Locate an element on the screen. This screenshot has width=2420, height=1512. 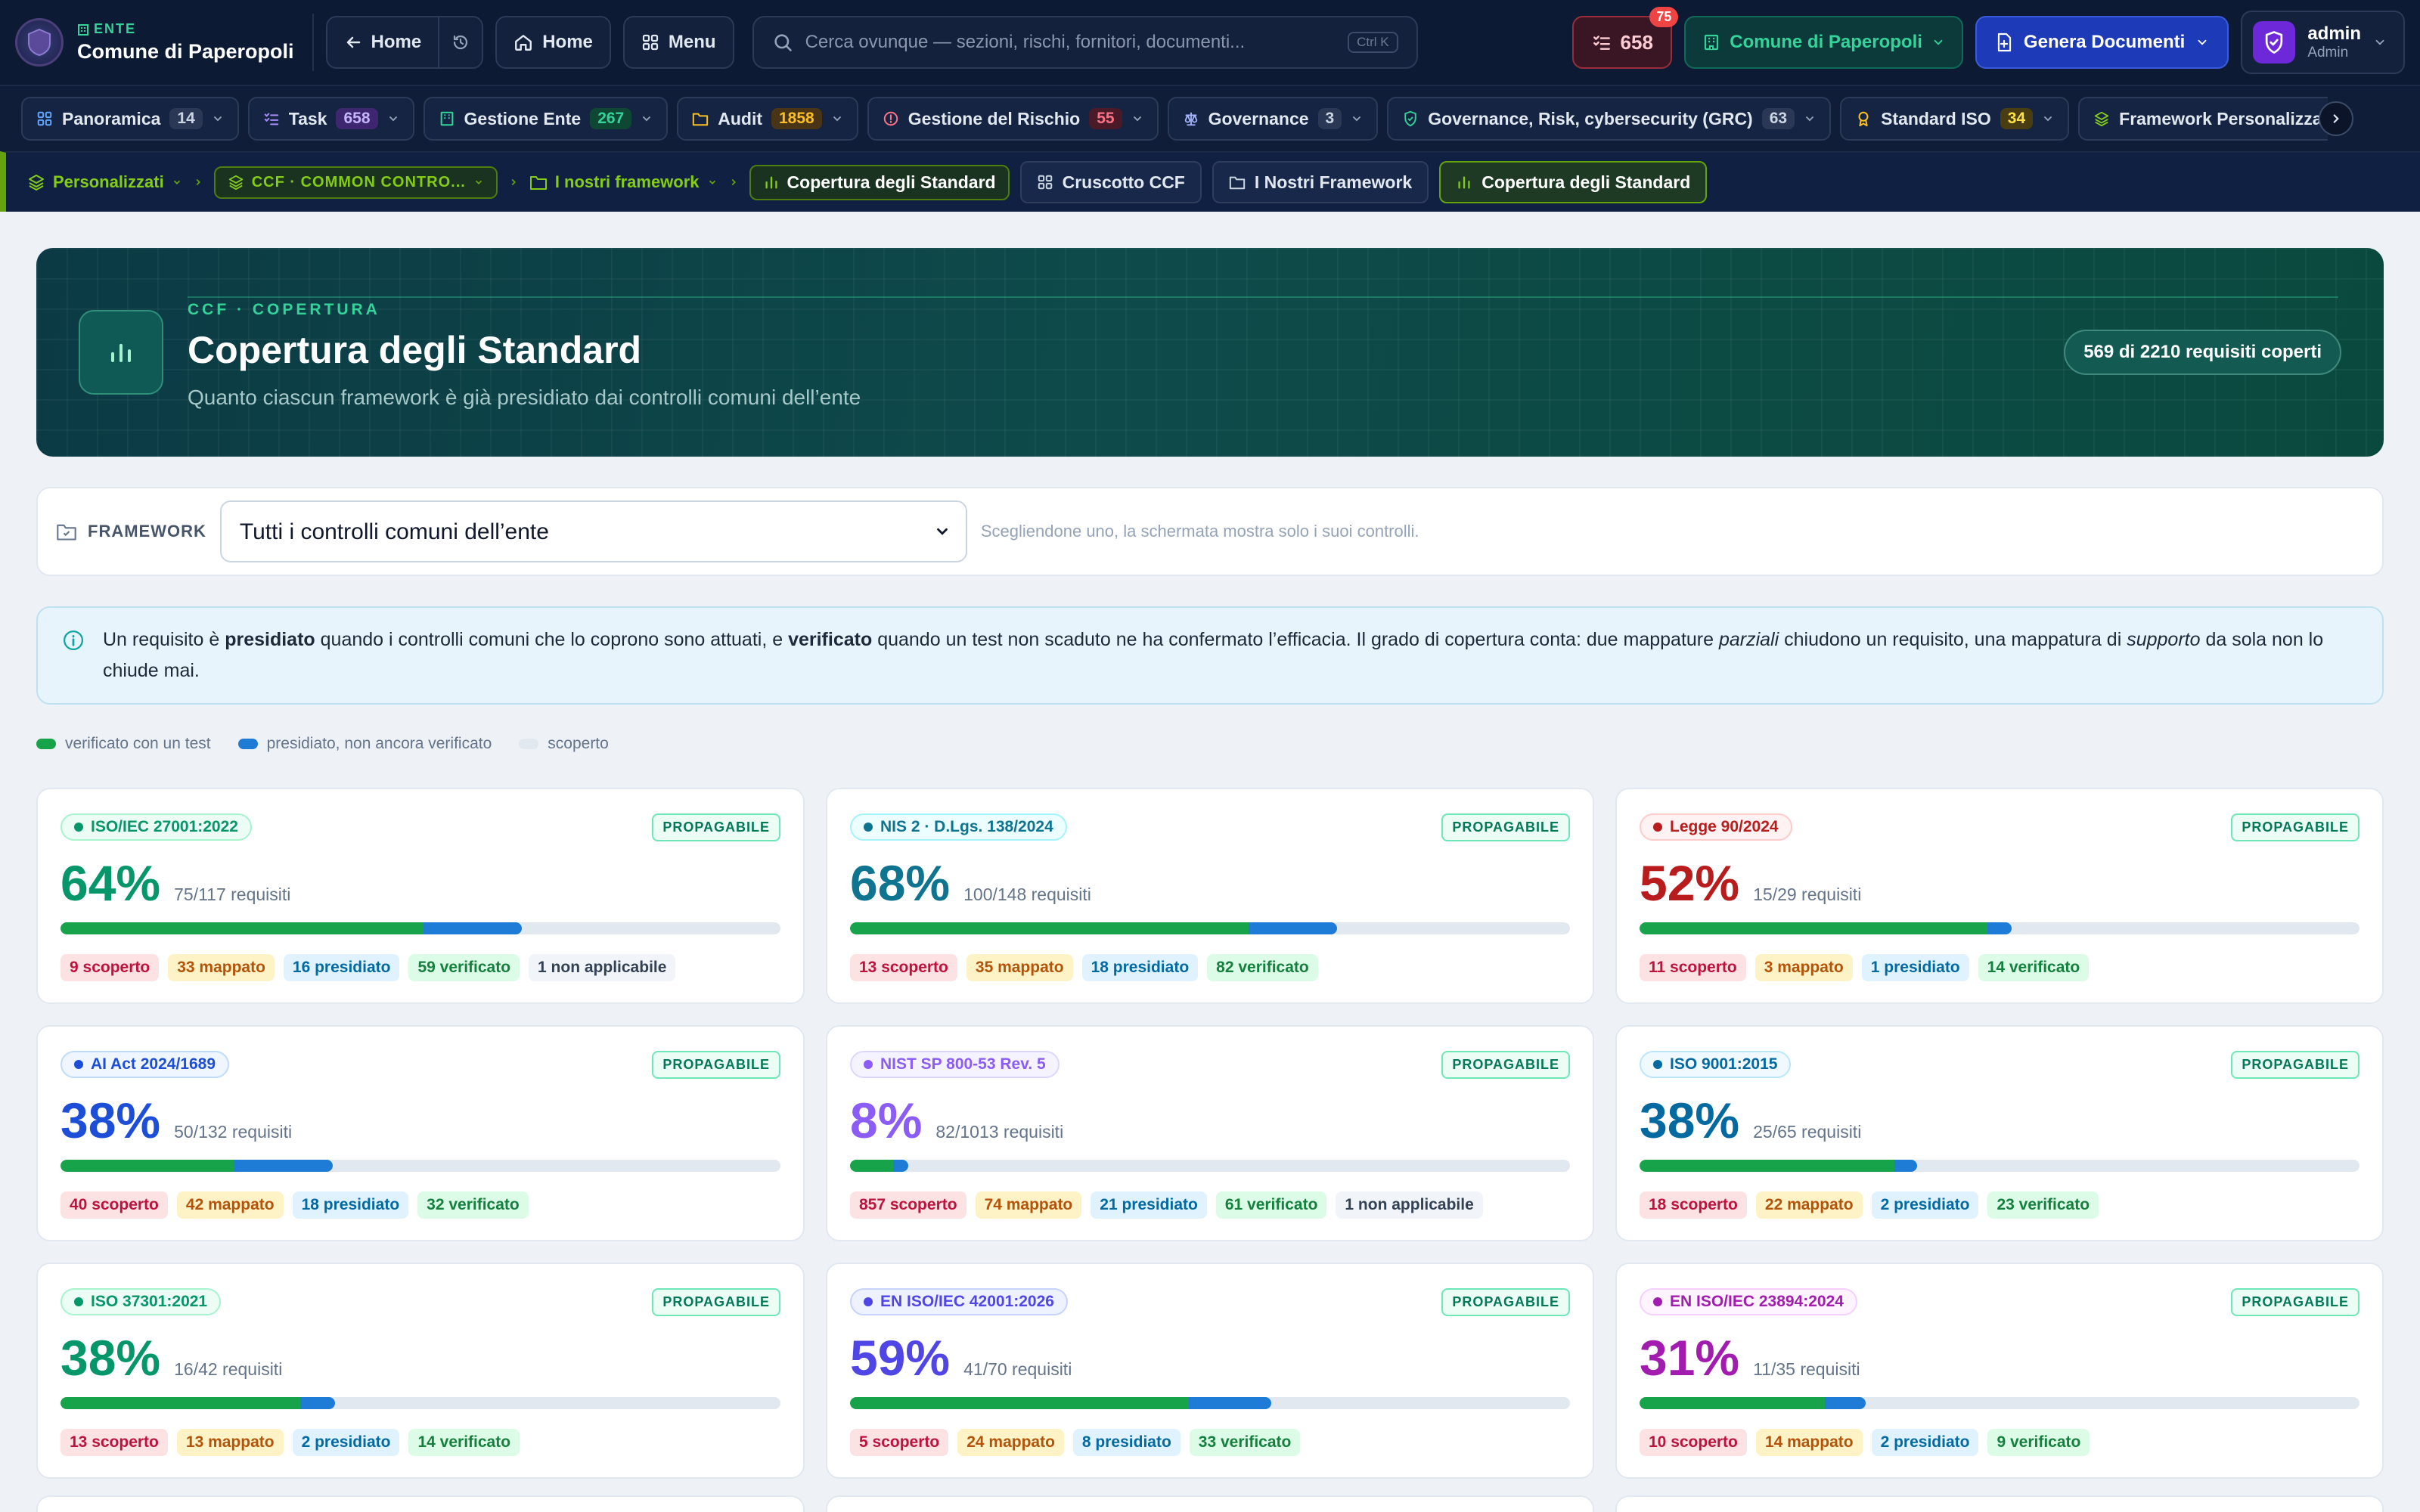
nav-audit: Audit 1858 is located at coordinates (767, 119).